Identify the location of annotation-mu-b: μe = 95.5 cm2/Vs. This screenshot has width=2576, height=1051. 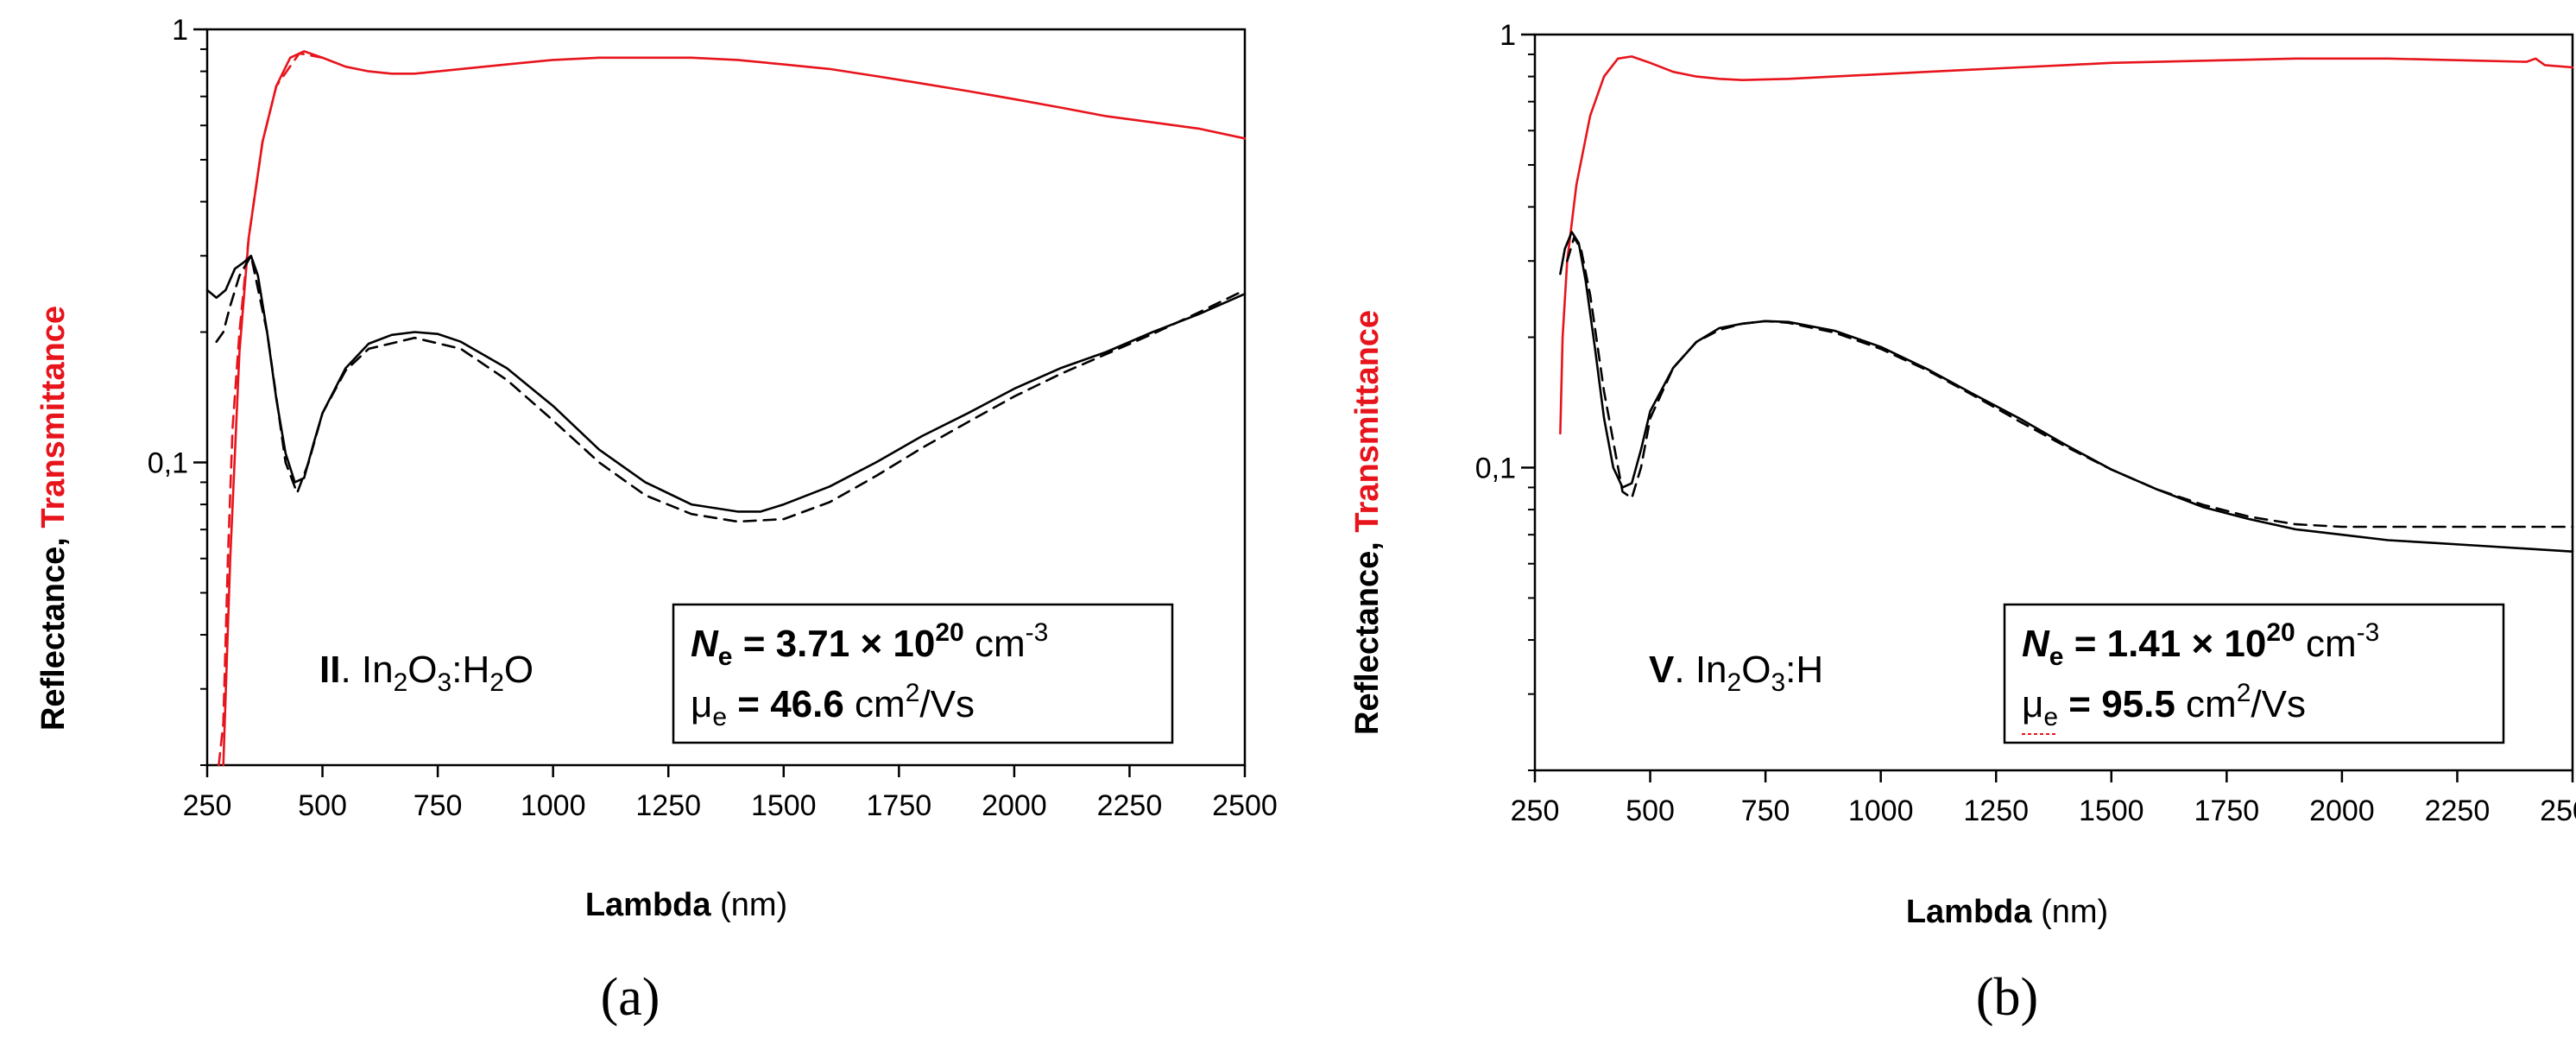
(2164, 705).